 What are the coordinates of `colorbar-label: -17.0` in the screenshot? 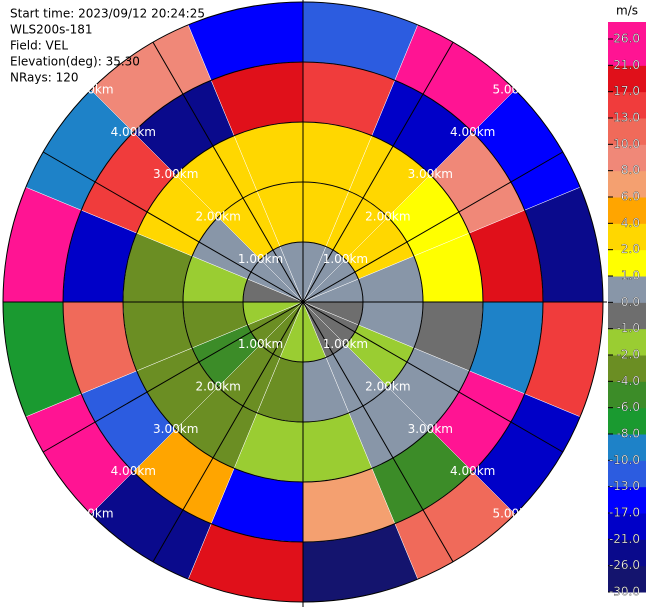 It's located at (624, 513).